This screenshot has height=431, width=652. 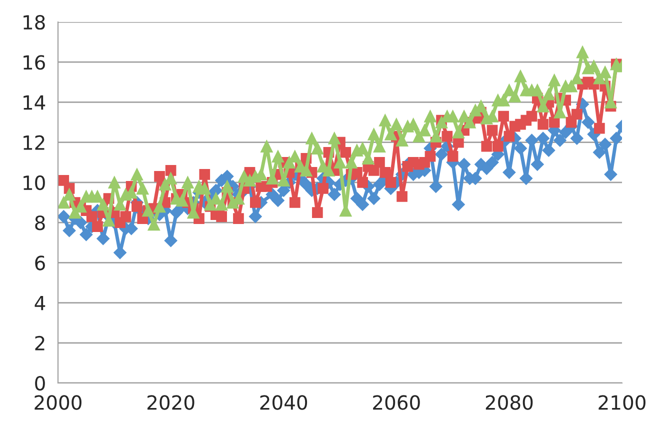 I want to click on y-tick-label: 16, so click(x=34, y=62).